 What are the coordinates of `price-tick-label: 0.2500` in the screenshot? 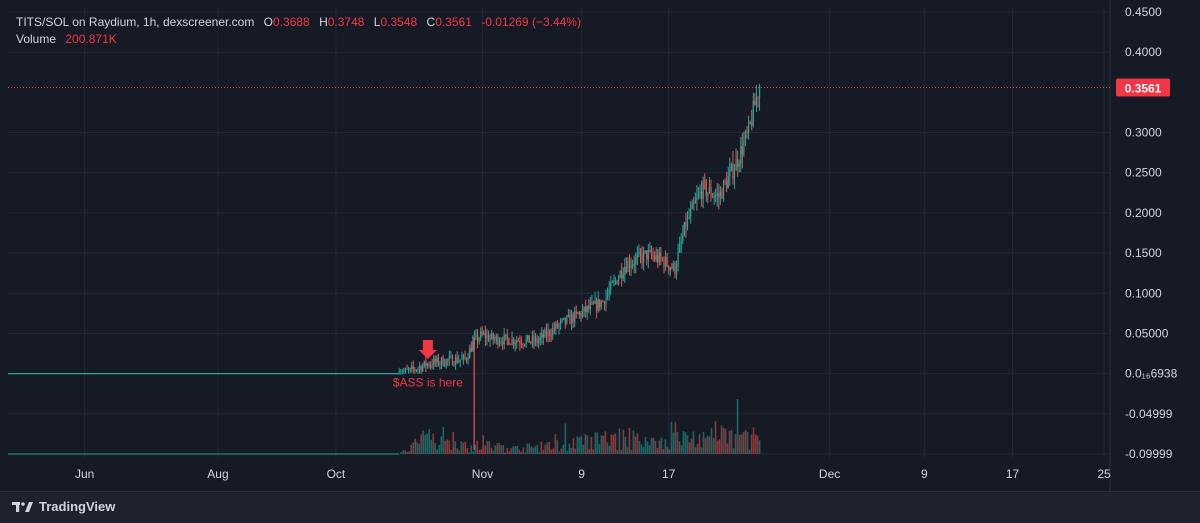 It's located at (1143, 173).